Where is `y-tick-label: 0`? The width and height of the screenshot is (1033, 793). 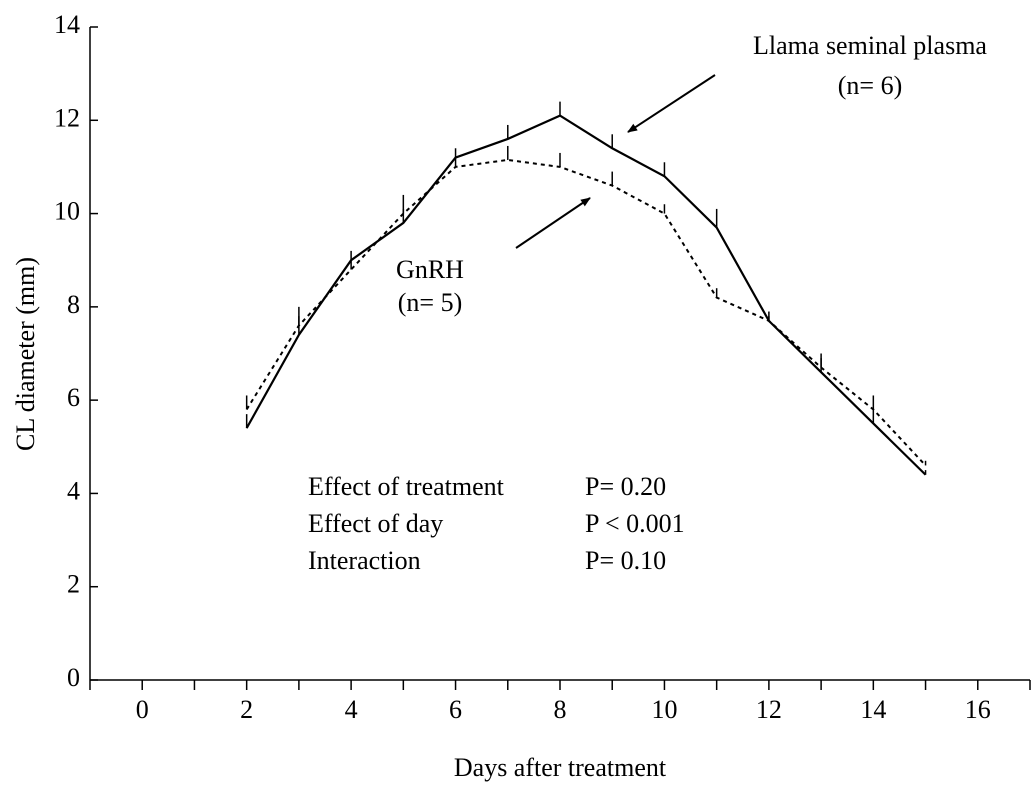
y-tick-label: 0 is located at coordinates (73, 677).